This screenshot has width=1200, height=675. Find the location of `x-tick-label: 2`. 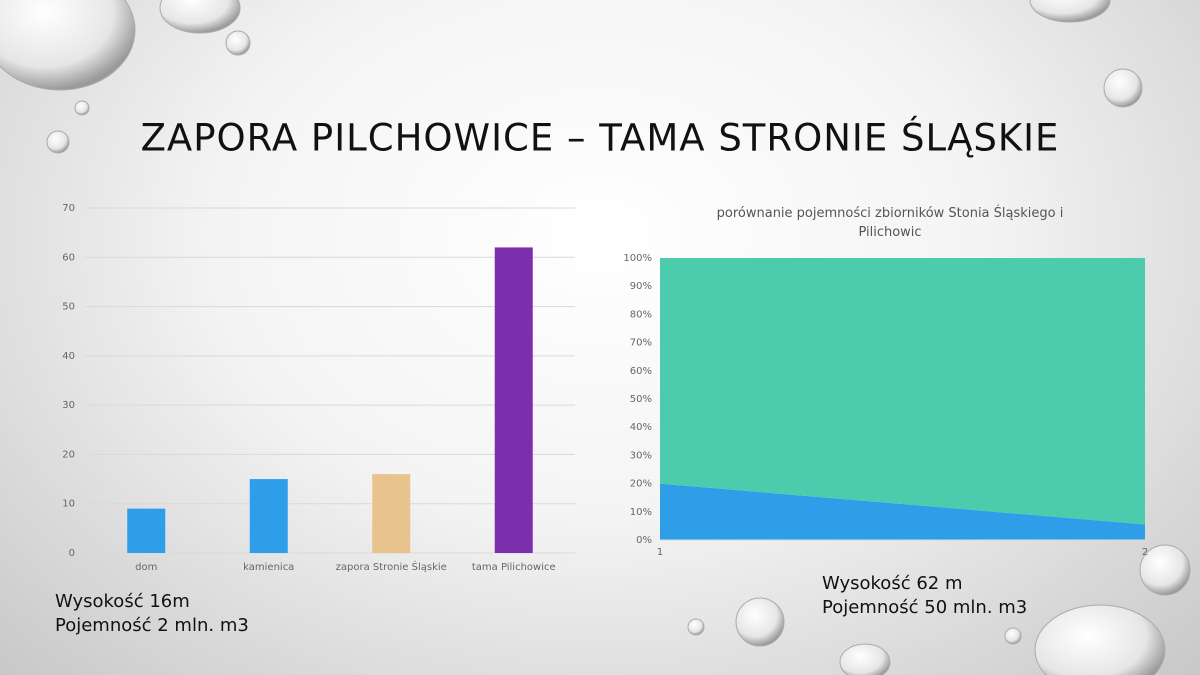

x-tick-label: 2 is located at coordinates (1145, 552).